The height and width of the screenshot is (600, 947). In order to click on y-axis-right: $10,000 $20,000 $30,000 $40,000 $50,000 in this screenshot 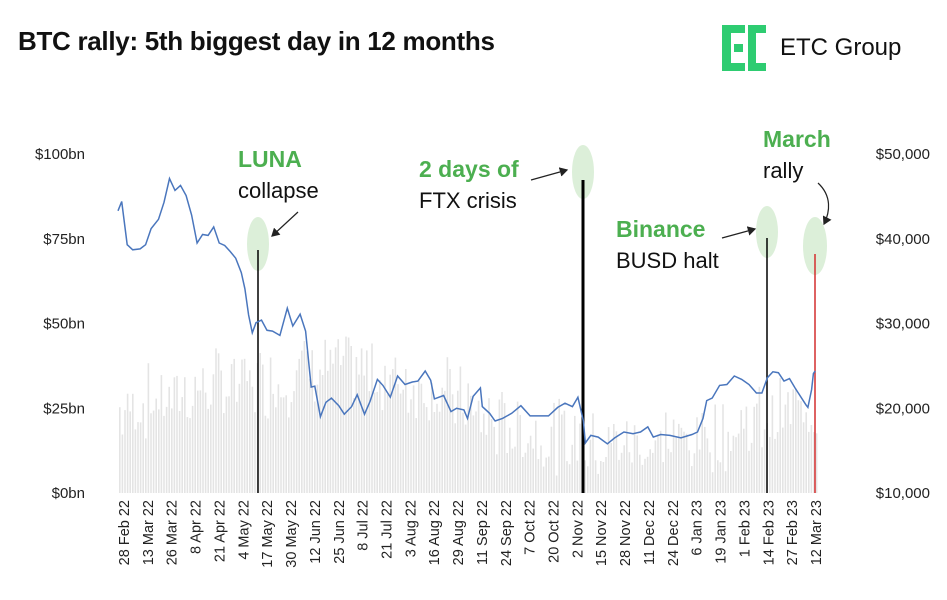, I will do `click(903, 324)`.